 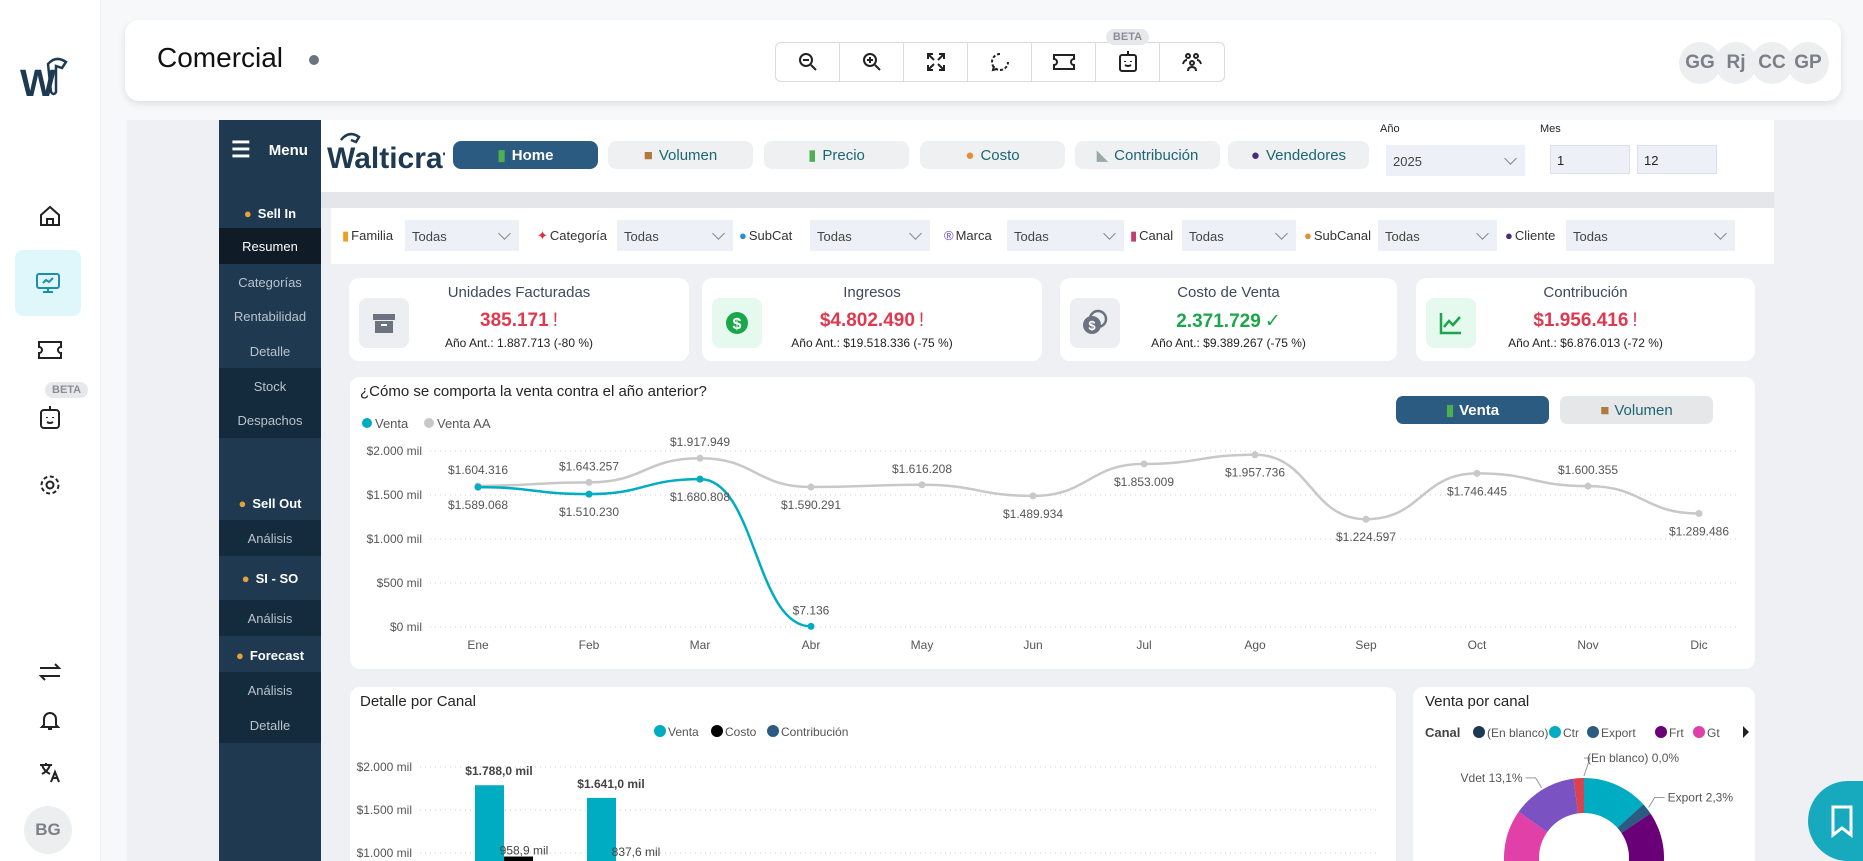 I want to click on ticket-icon, so click(x=50, y=350).